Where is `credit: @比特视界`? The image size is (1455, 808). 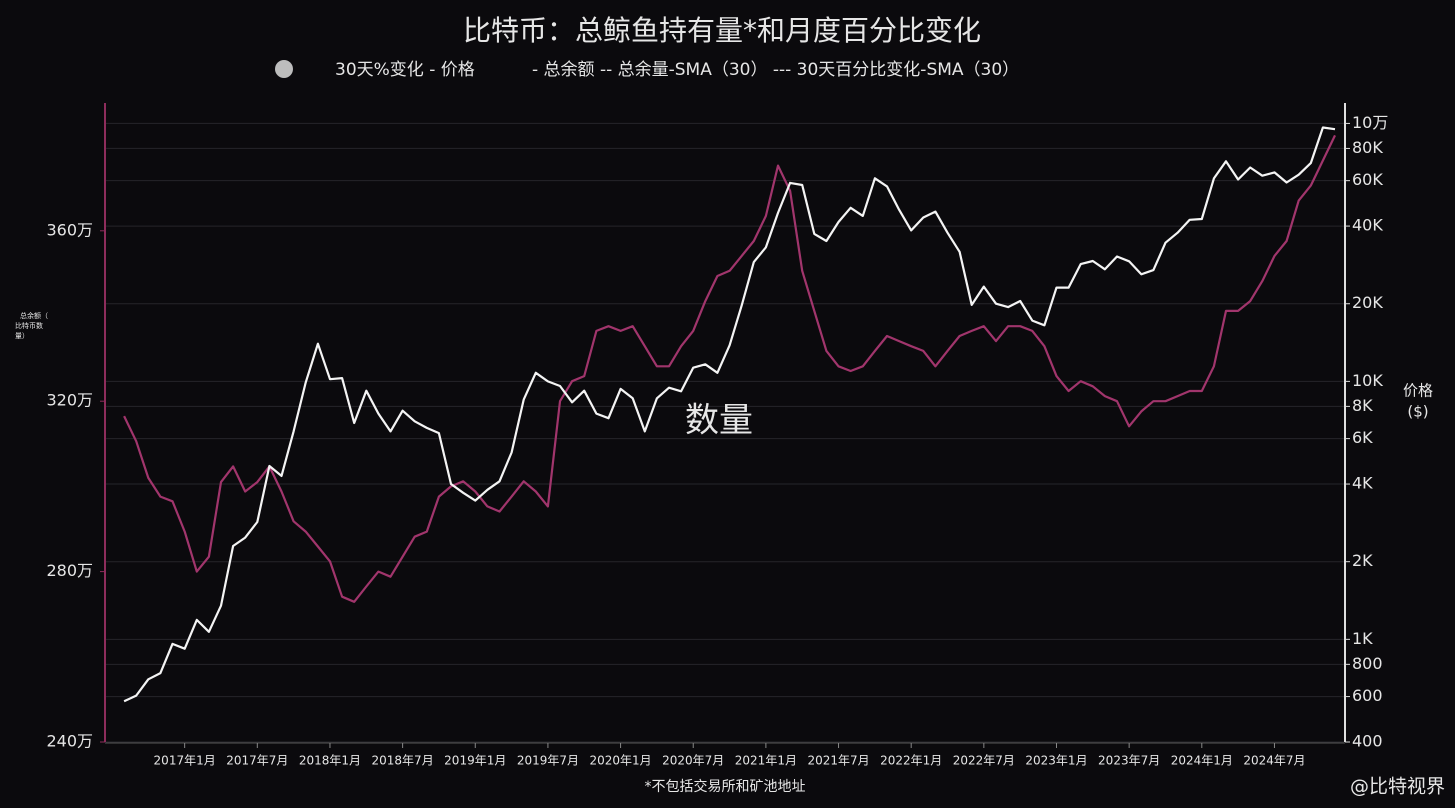
credit: @比特视界 is located at coordinates (1397, 787).